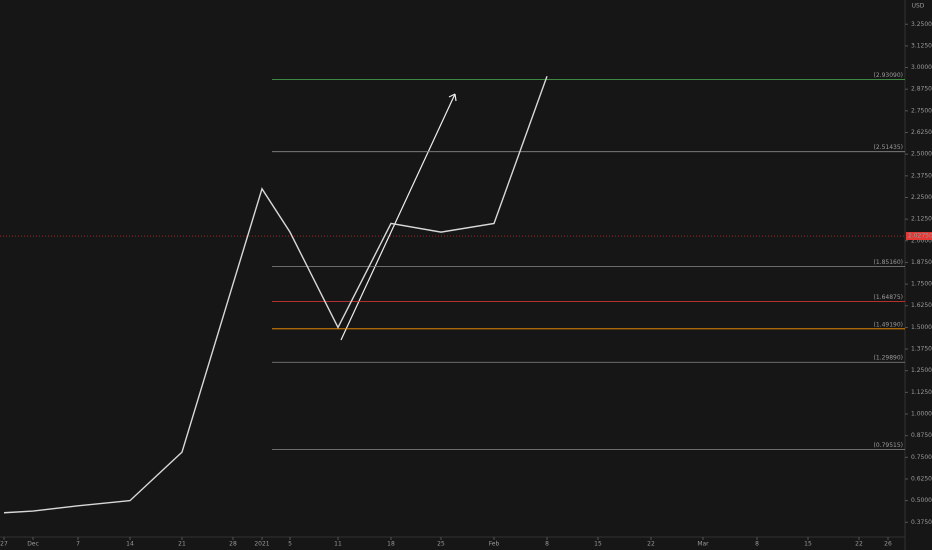  I want to click on y-tick-label: 3.12500, so click(921, 45).